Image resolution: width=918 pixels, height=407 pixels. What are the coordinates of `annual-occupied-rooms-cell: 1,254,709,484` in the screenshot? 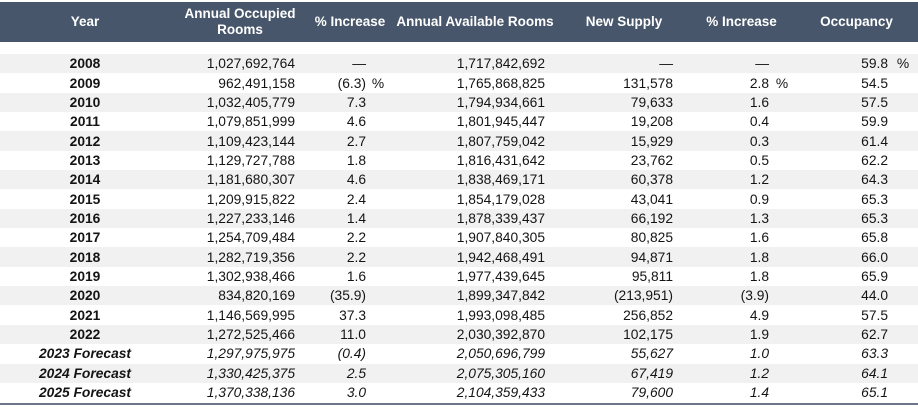 It's located at (250, 238).